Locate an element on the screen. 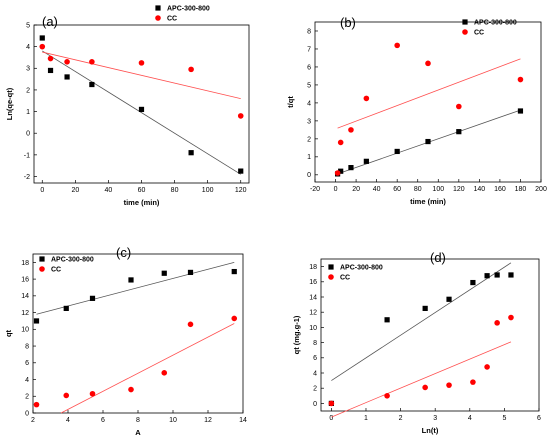  panel-c-legend-label-cc: CC is located at coordinates (56, 270).